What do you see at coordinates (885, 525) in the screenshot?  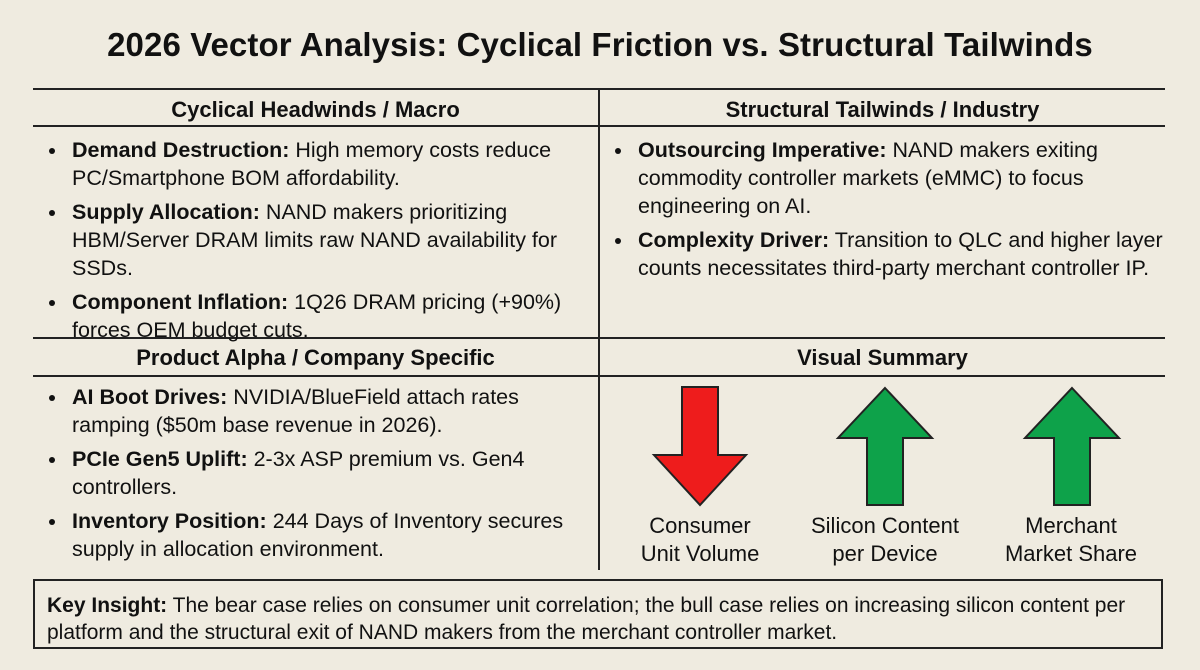 I see `arrow-label-line: Silicon Content` at bounding box center [885, 525].